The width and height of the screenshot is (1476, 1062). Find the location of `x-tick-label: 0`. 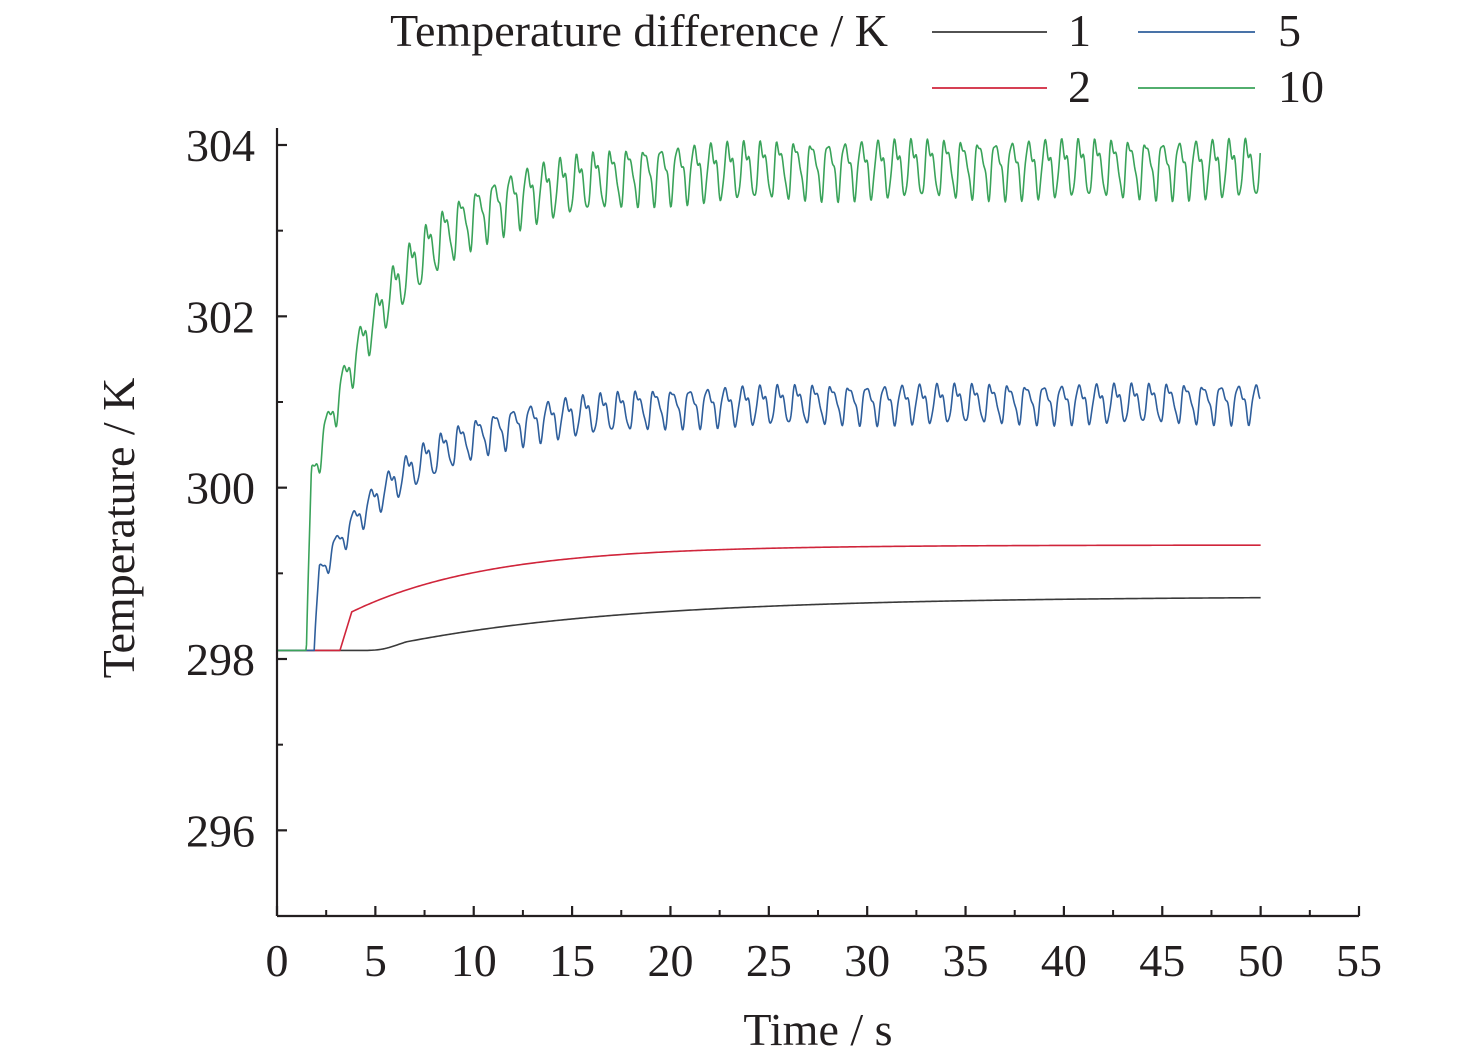

x-tick-label: 0 is located at coordinates (277, 960).